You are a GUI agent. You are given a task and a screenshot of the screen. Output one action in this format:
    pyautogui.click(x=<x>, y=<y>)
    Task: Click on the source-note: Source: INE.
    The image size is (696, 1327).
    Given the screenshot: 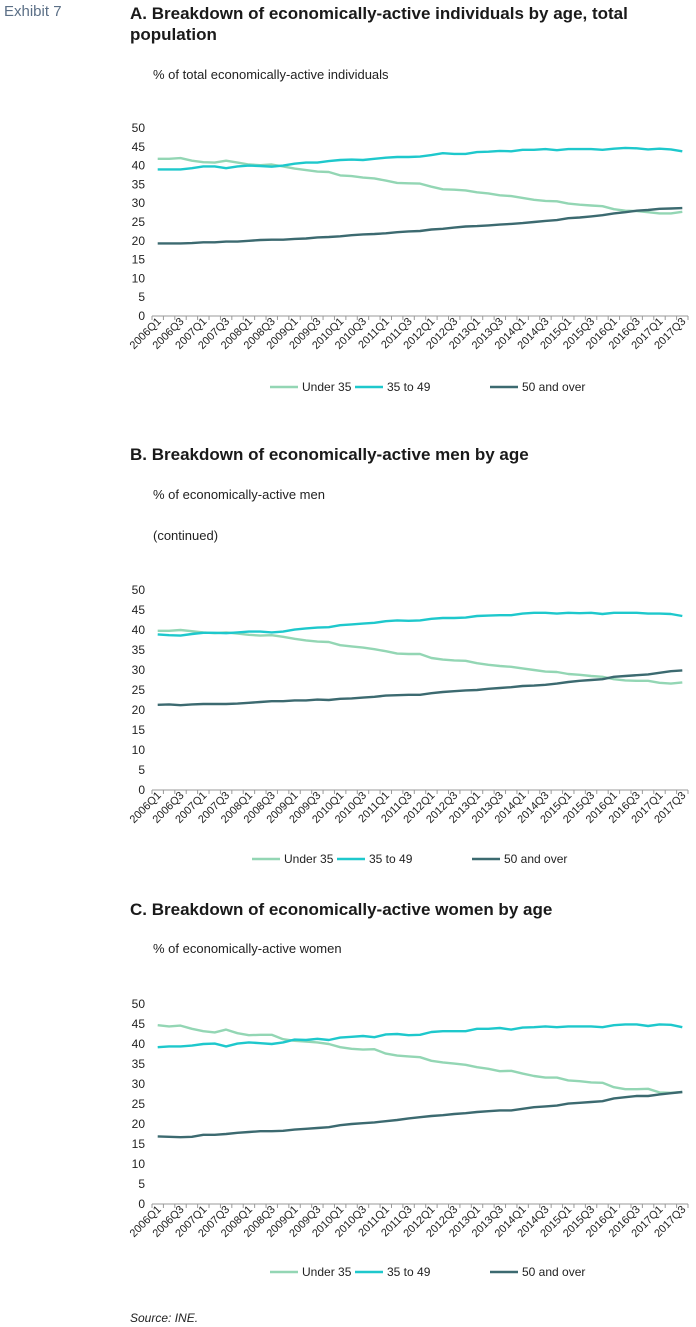 What is the action you would take?
    pyautogui.click(x=164, y=1318)
    